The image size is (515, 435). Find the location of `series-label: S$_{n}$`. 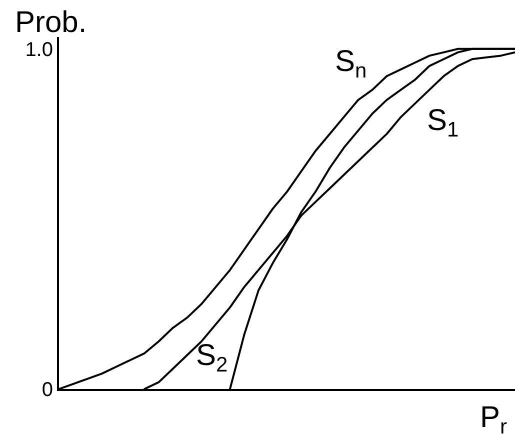

series-label: S$_{n}$ is located at coordinates (351, 63).